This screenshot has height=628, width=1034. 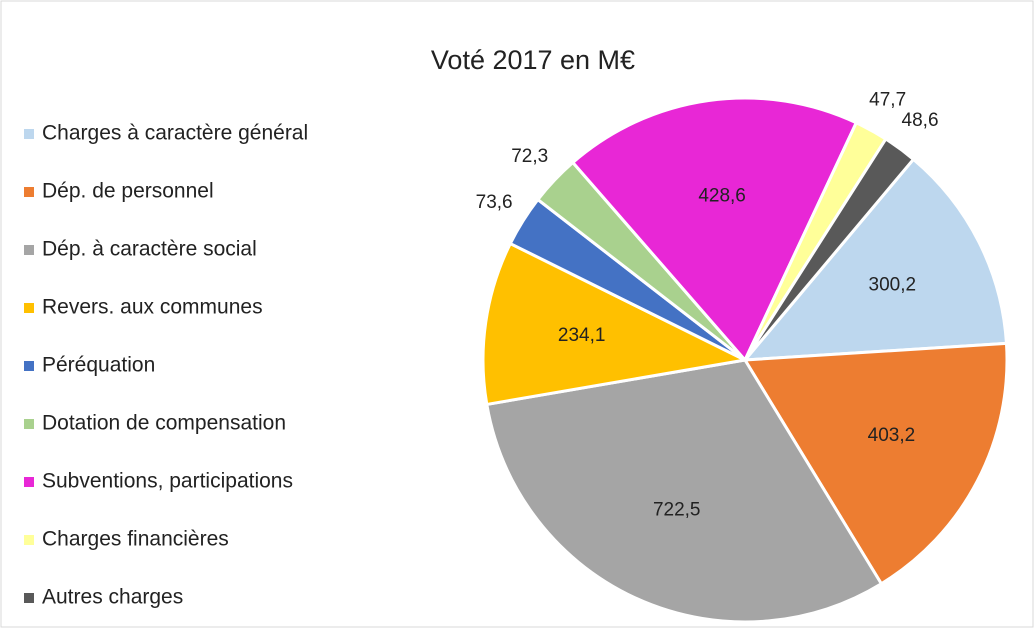 What do you see at coordinates (529, 156) in the screenshot?
I see `data-label: 72,3` at bounding box center [529, 156].